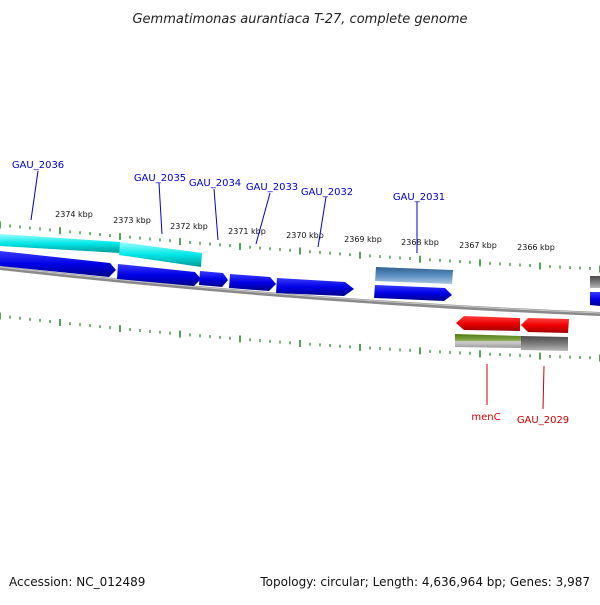 The height and width of the screenshot is (605, 600). I want to click on scale-label-2369: 2369 kbp, so click(363, 239).